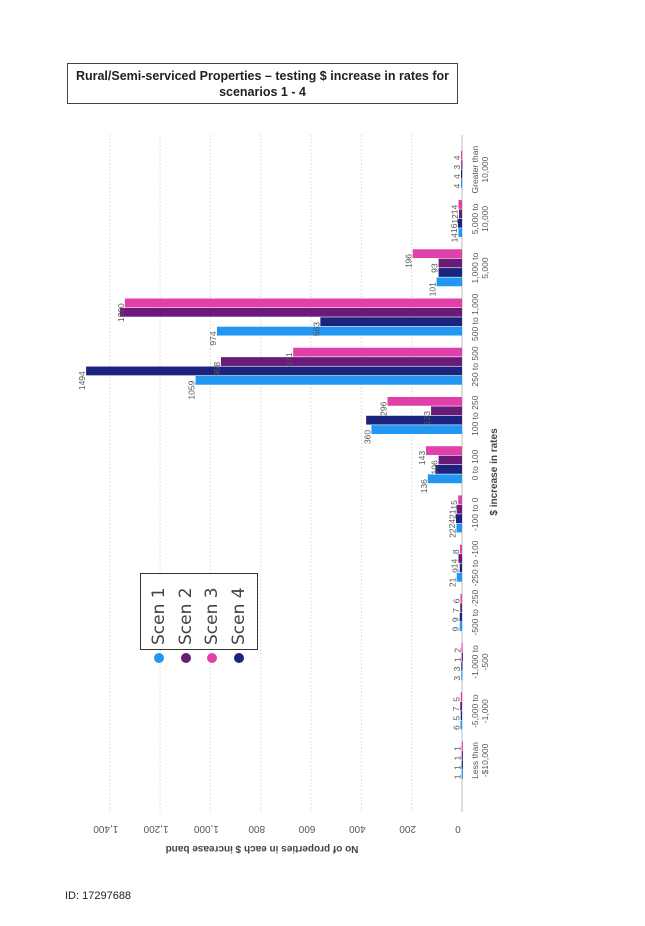  What do you see at coordinates (357, 828) in the screenshot?
I see `y-tick-label: 400` at bounding box center [357, 828].